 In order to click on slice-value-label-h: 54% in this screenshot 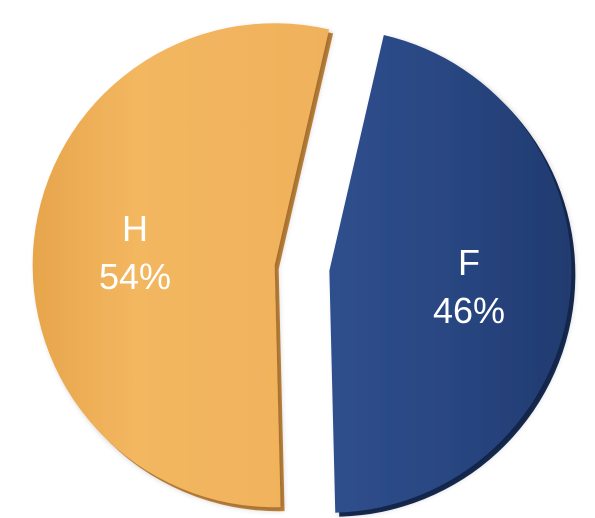, I will do `click(135, 276)`.